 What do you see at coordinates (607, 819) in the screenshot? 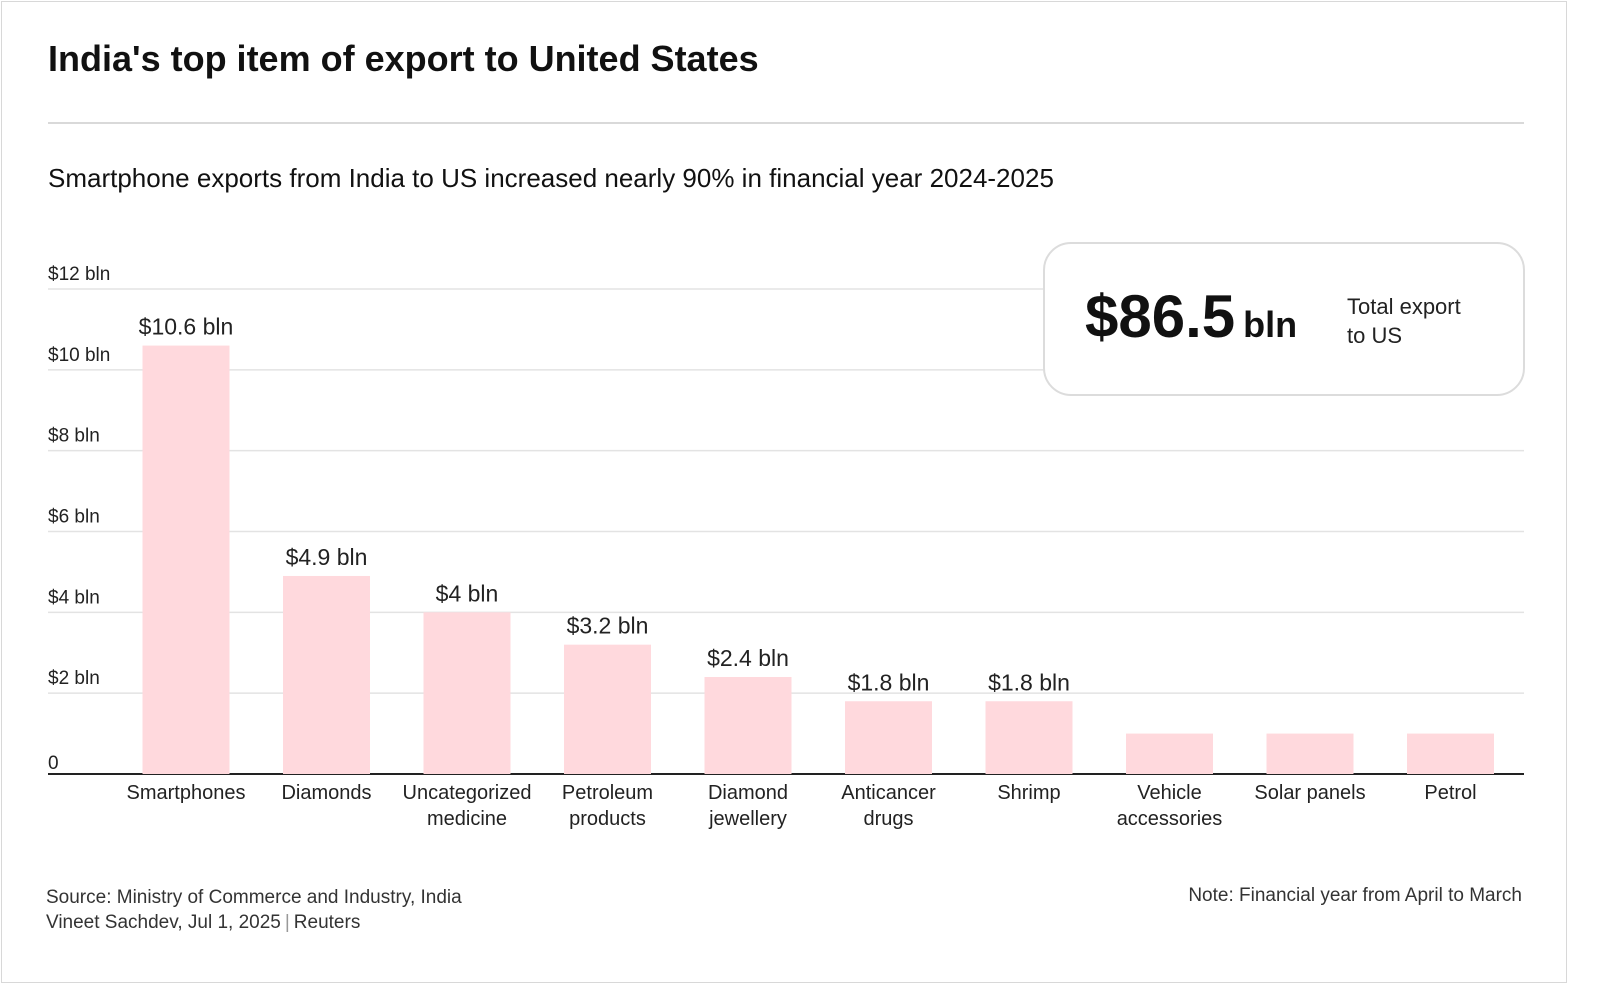
I see `x-tick-label: products` at bounding box center [607, 819].